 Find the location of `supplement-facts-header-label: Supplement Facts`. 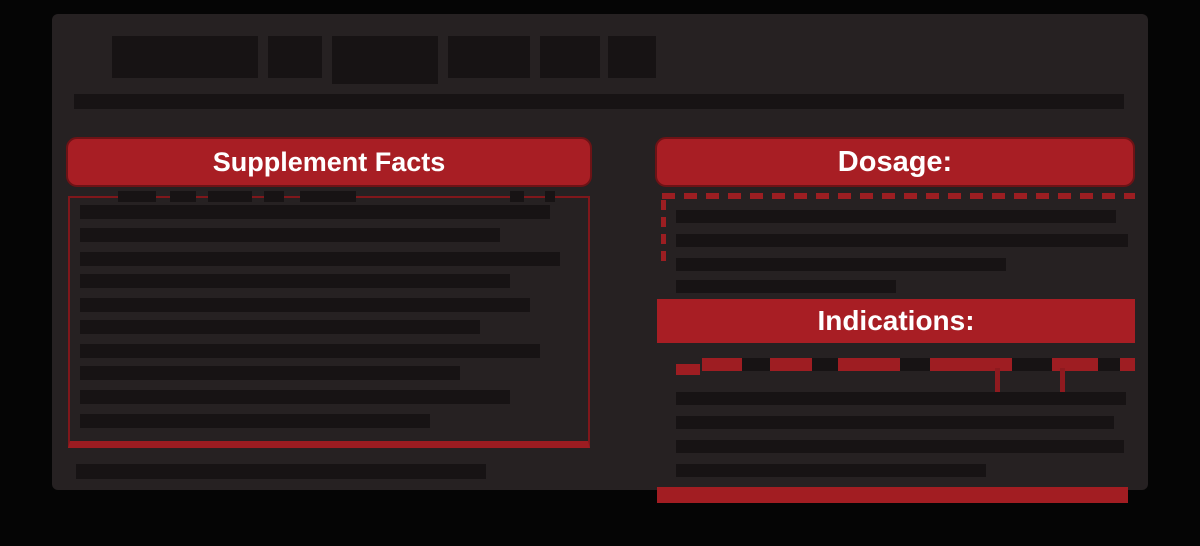

supplement-facts-header-label: Supplement Facts is located at coordinates (329, 161).